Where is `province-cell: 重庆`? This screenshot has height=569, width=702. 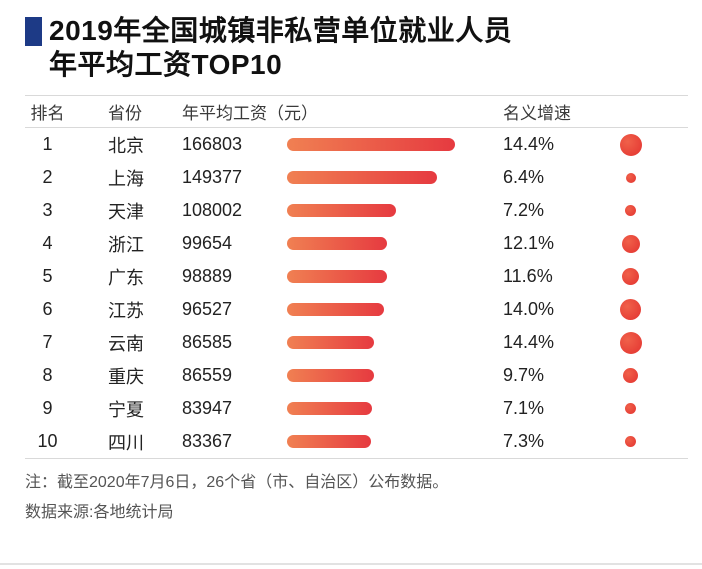 province-cell: 重庆 is located at coordinates (126, 376).